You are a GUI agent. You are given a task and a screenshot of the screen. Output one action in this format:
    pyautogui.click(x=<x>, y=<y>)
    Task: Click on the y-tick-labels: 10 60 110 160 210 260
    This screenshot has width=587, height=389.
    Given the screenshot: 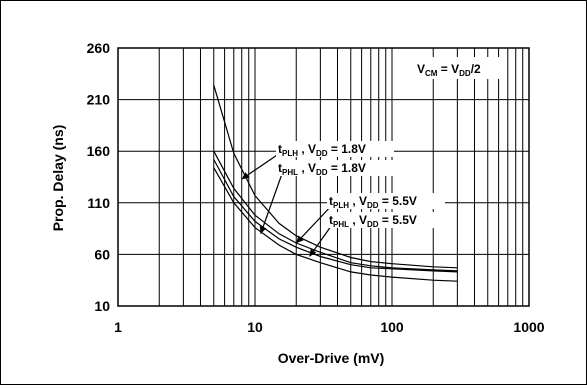 What is the action you would take?
    pyautogui.click(x=99, y=177)
    